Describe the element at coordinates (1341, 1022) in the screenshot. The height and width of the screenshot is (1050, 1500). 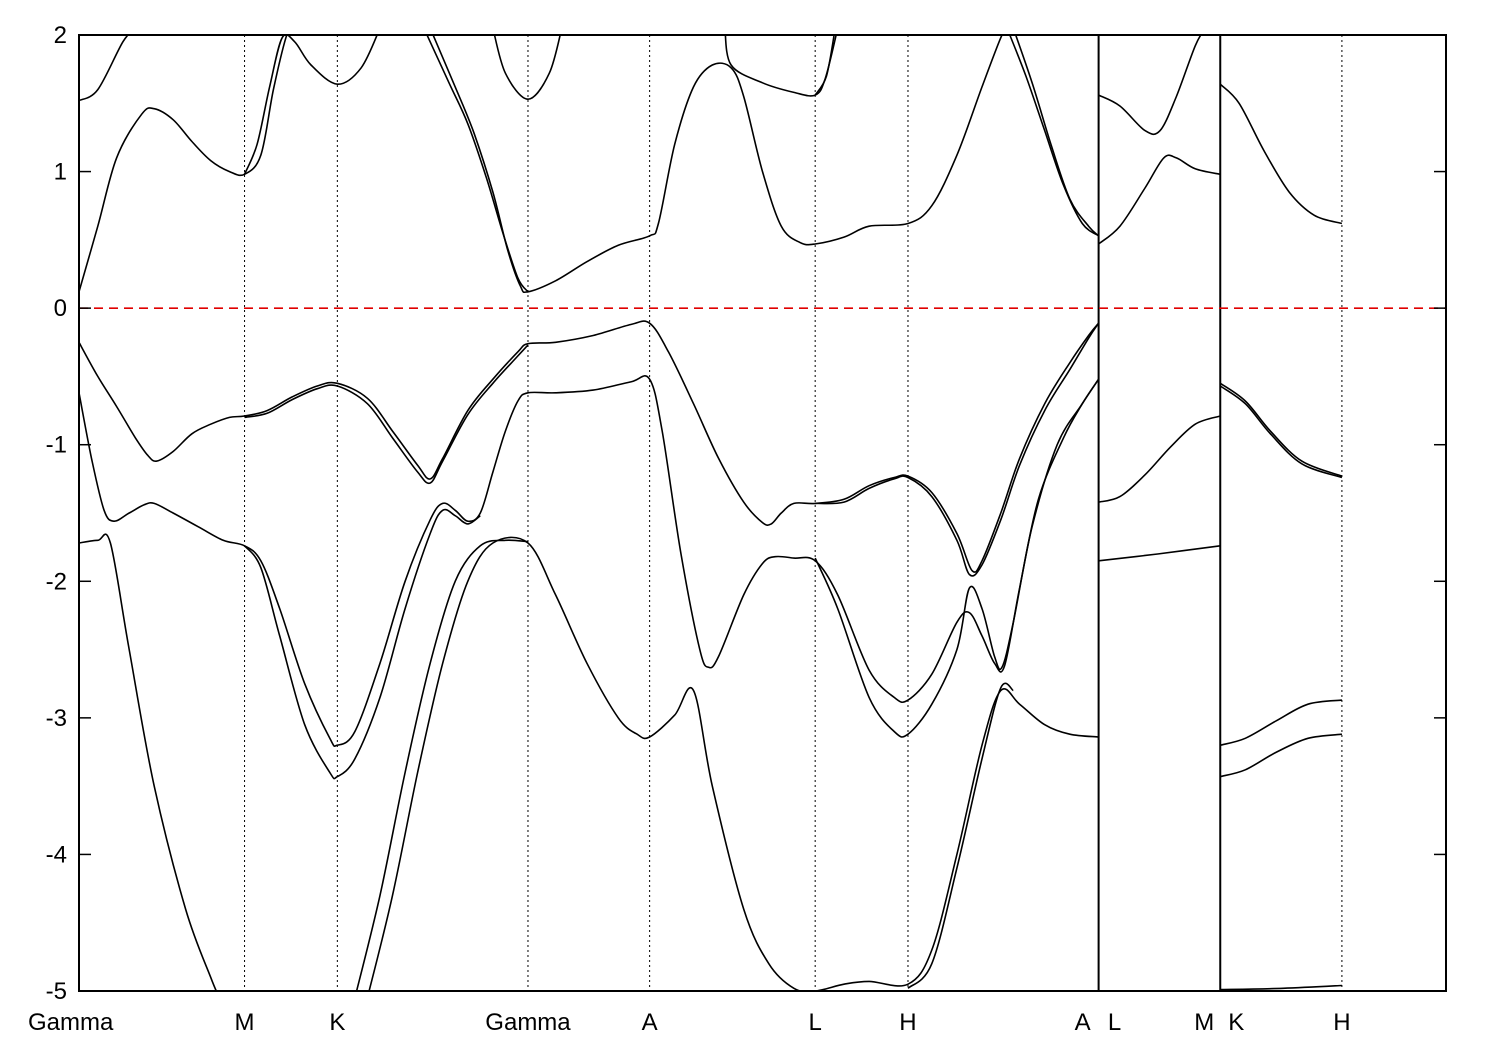
I see `x-tick-label-11: H` at that location.